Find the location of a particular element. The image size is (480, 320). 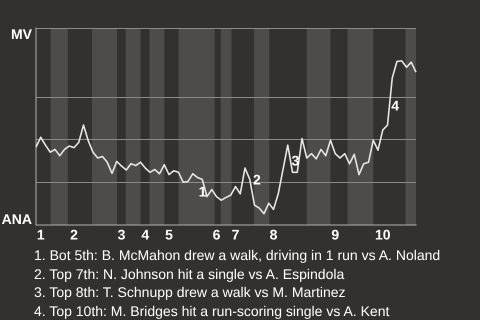

x-tick-label: 10 is located at coordinates (382, 234).